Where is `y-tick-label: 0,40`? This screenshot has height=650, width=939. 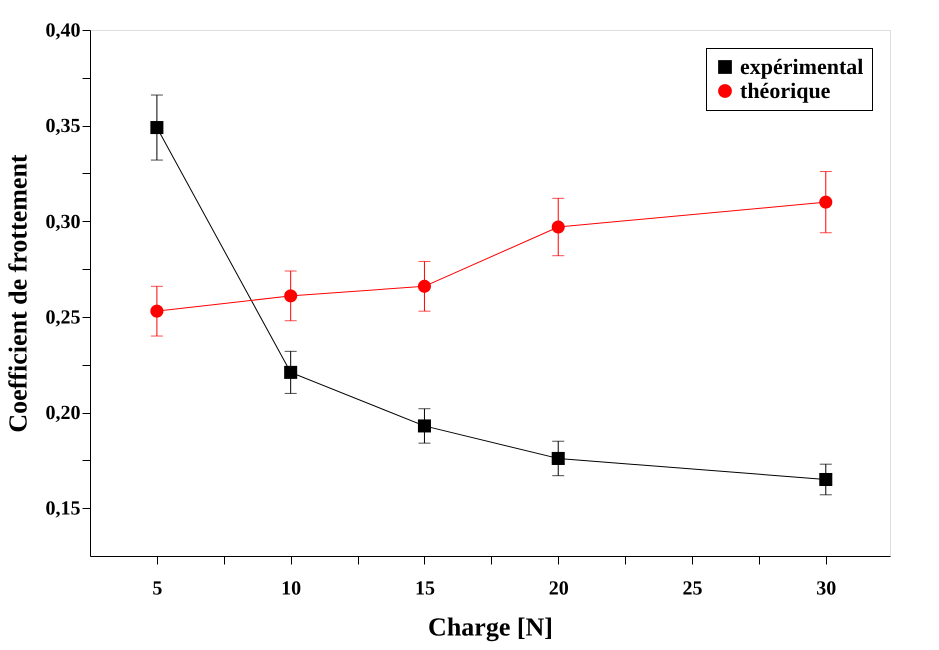 y-tick-label: 0,40 is located at coordinates (63, 31).